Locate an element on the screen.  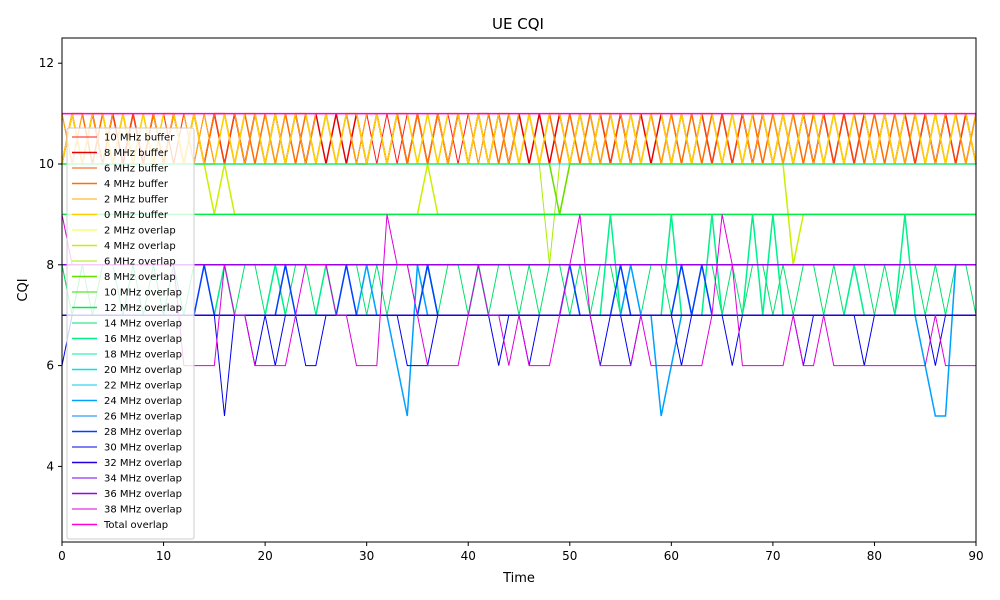
legend-label-11: 12 MHz overlap is located at coordinates (143, 308).